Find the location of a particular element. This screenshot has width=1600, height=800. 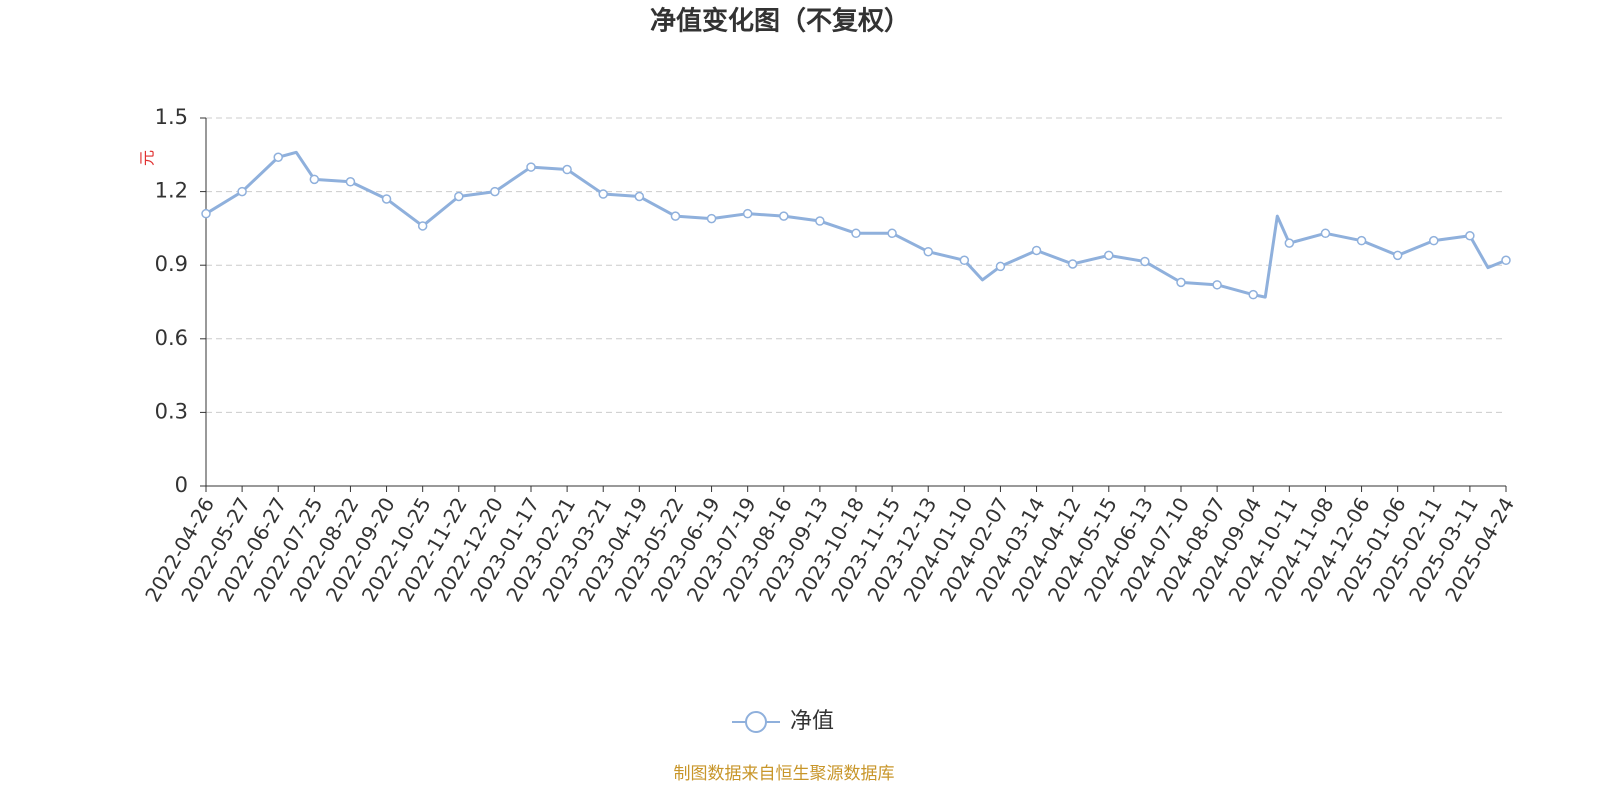

y-tick-label: 1.5 is located at coordinates (171, 117).